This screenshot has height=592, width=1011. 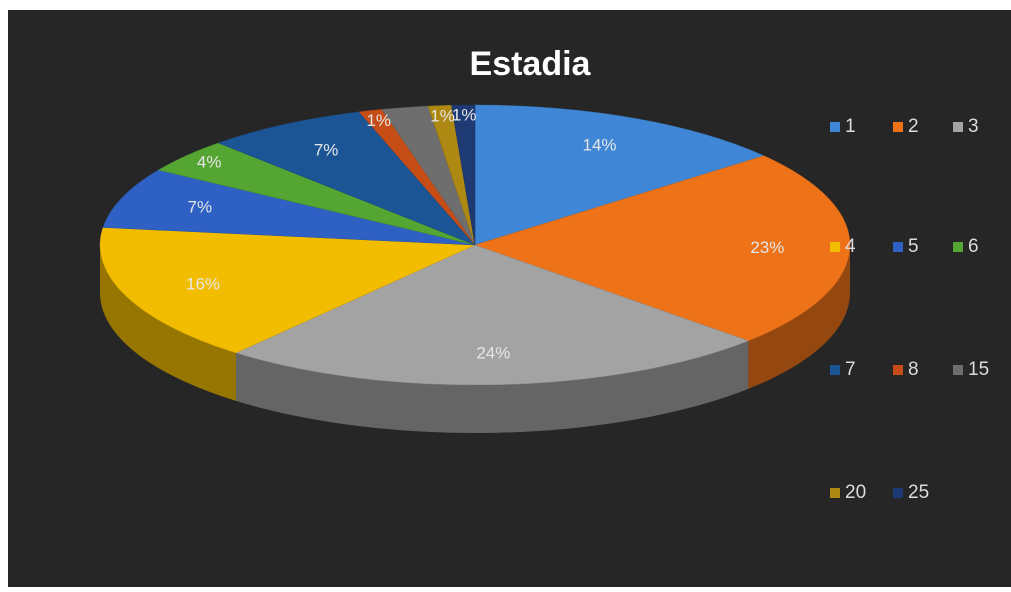 What do you see at coordinates (531, 64) in the screenshot?
I see `chart-title: Estadia` at bounding box center [531, 64].